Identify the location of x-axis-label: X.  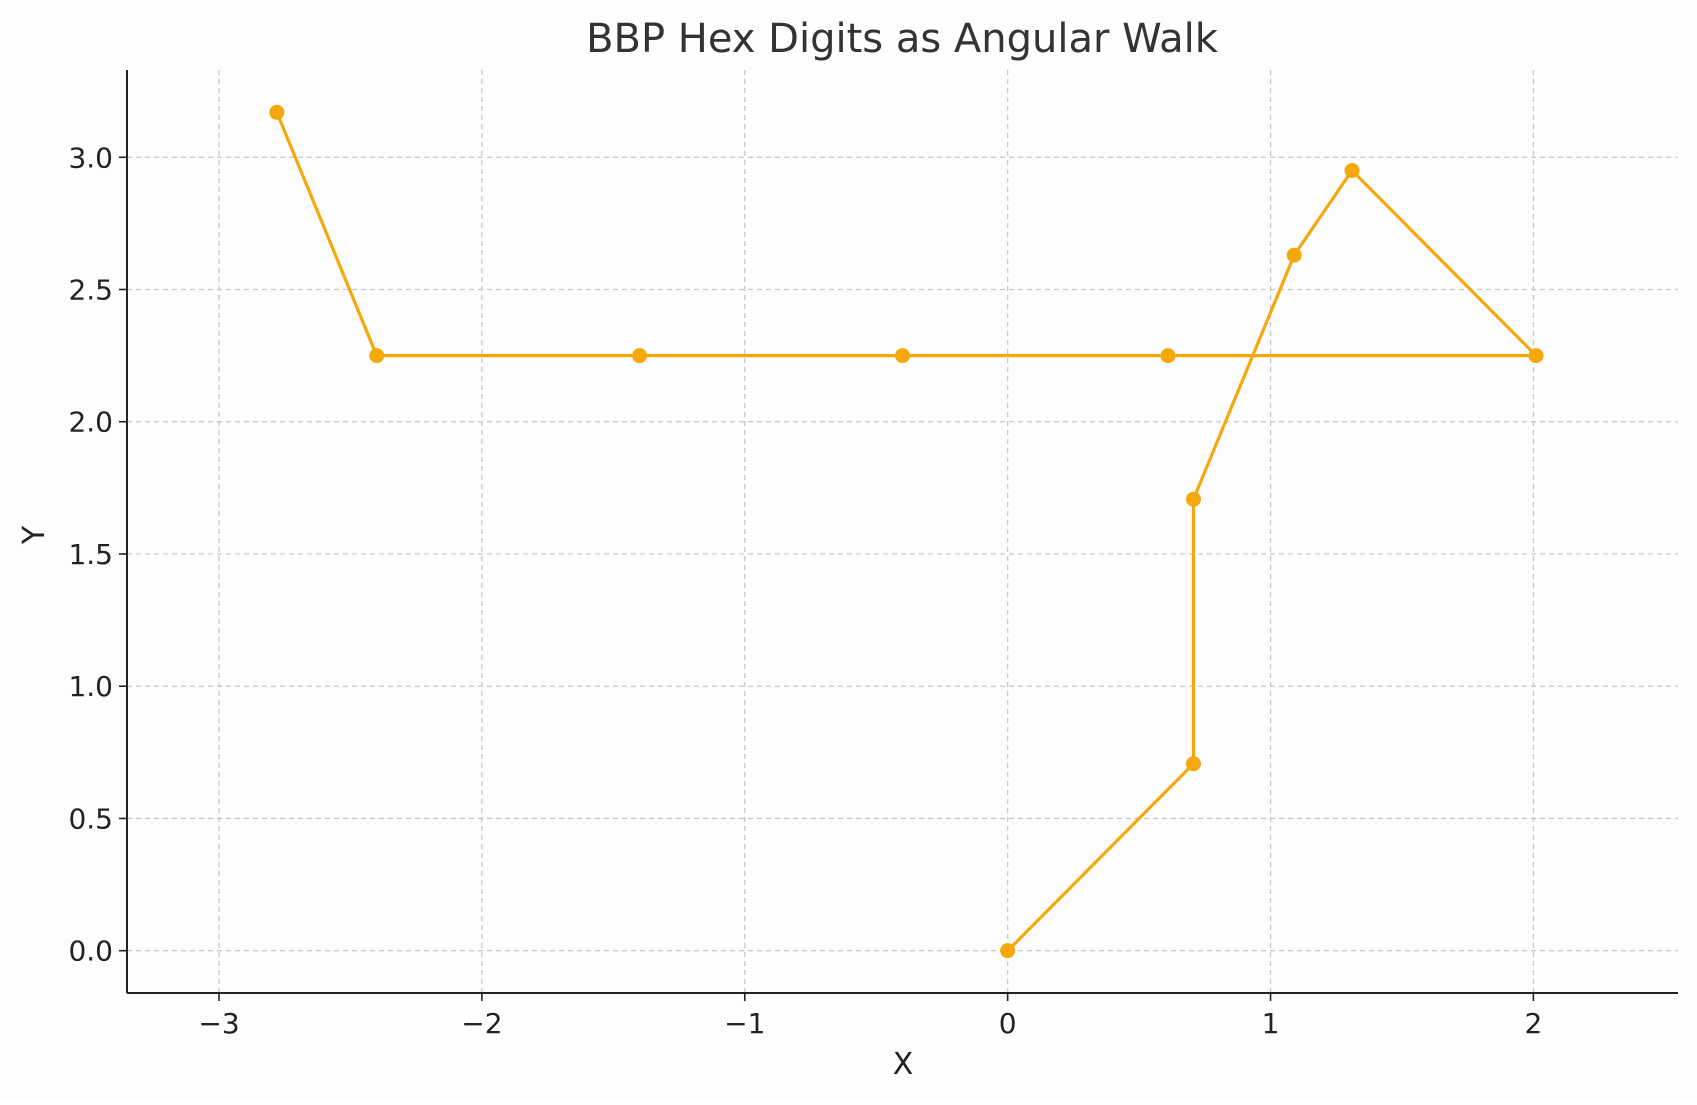
(903, 1064).